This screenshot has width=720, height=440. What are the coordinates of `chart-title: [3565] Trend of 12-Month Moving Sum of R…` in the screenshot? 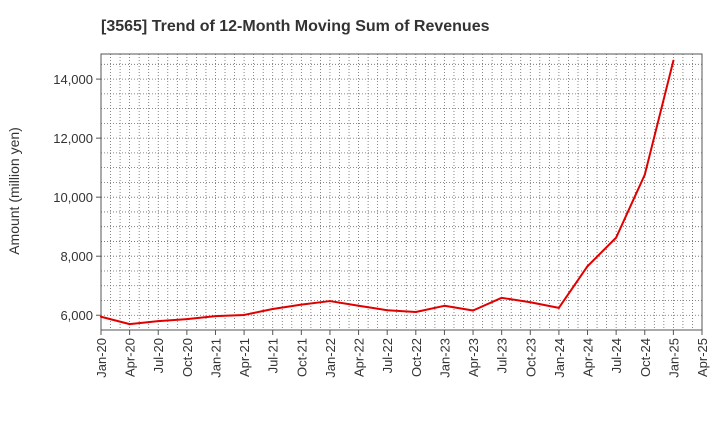 It's located at (295, 26).